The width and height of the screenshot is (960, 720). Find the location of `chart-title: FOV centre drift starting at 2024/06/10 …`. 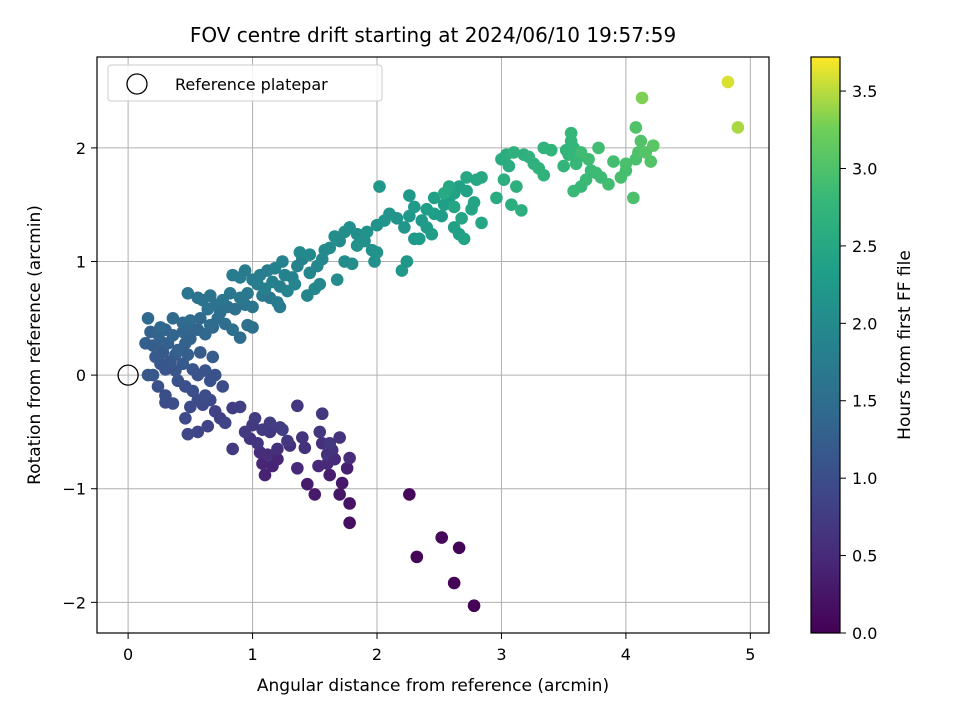

chart-title: FOV centre drift starting at 2024/06/10 … is located at coordinates (433, 35).